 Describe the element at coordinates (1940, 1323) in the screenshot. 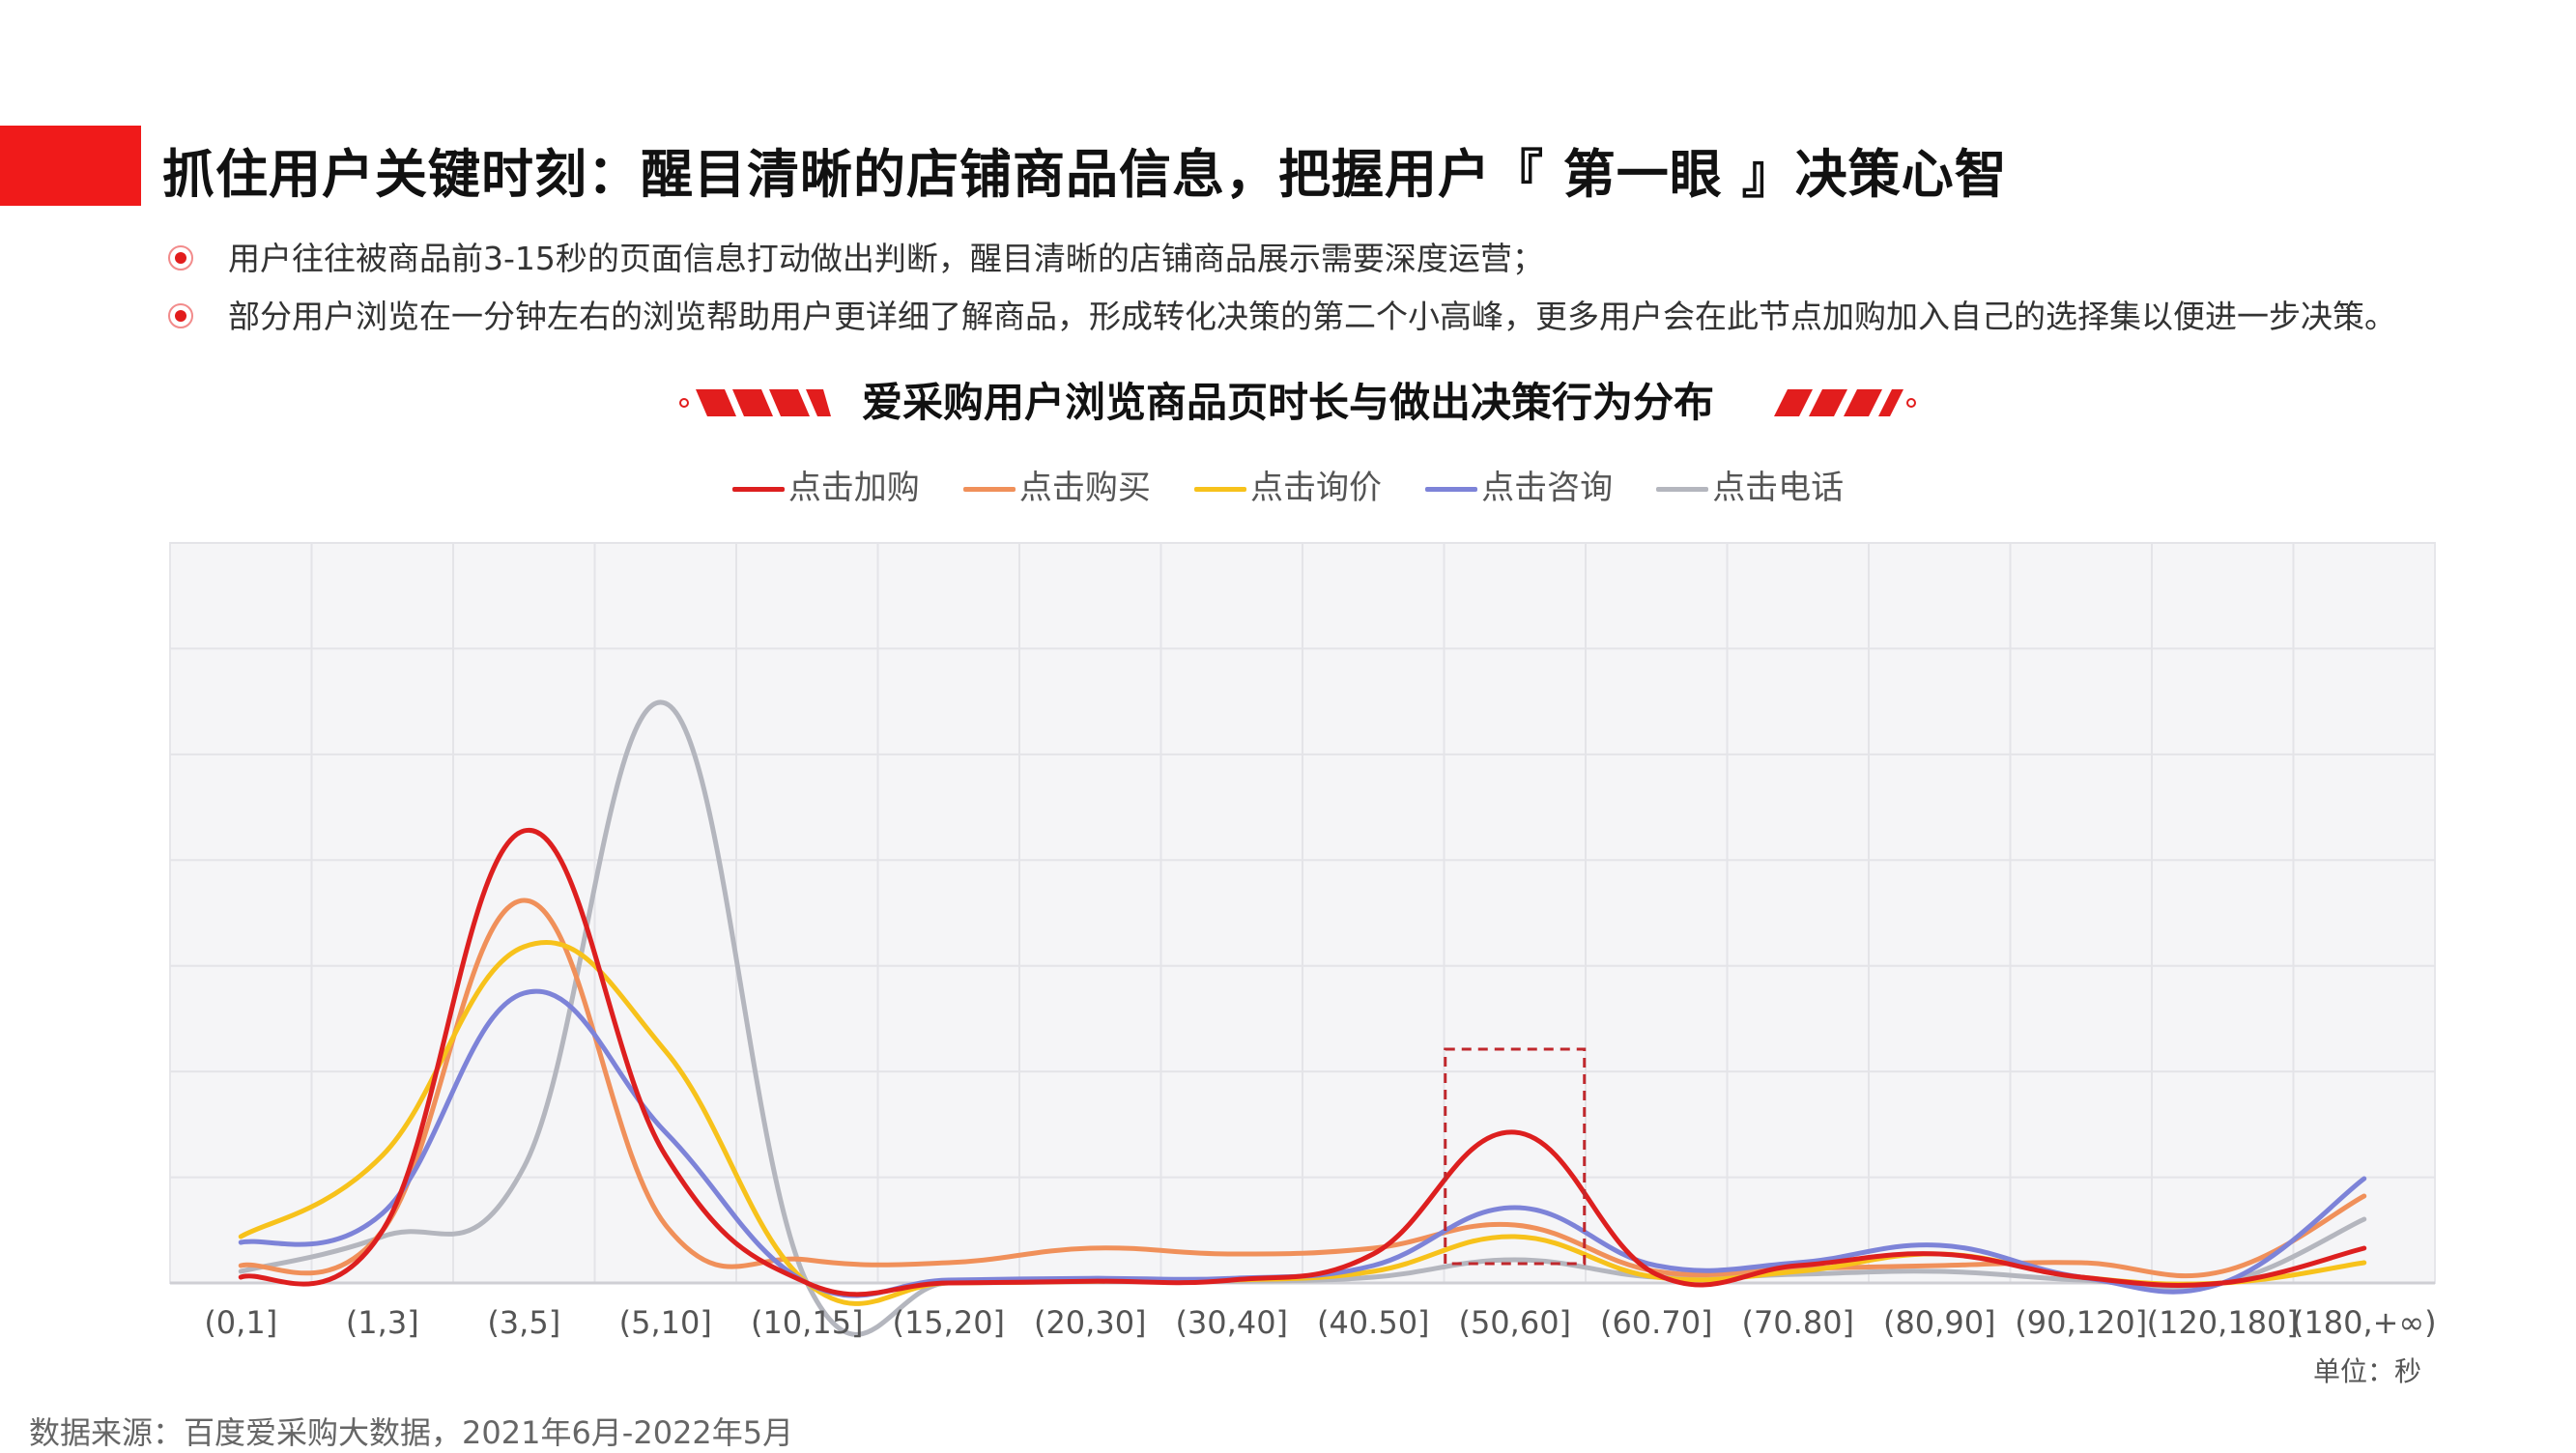

I see `x-tick-label: (80,90]` at that location.